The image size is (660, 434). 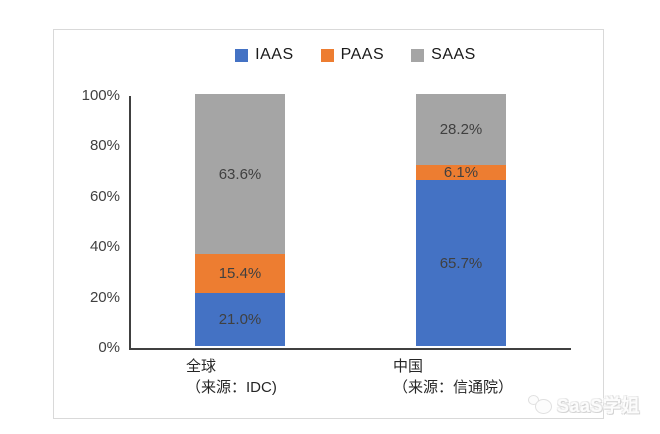 What do you see at coordinates (231, 377) in the screenshot?
I see `x-axis-category-label: 全球 （来源：IDC)` at bounding box center [231, 377].